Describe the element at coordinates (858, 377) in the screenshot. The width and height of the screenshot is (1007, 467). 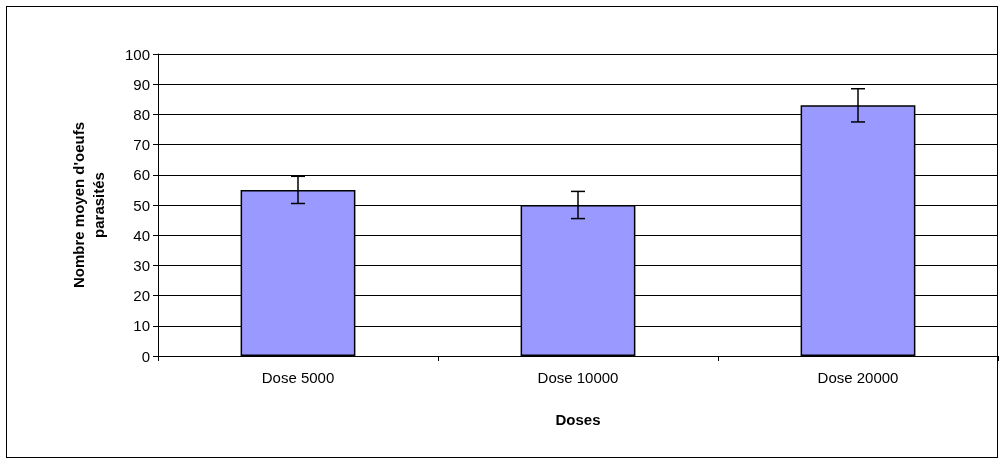
I see `x-tick-label: Dose 20000` at that location.